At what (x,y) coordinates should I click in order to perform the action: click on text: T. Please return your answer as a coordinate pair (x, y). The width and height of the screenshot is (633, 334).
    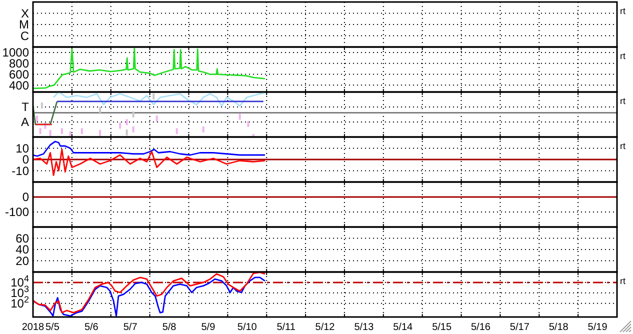
    Looking at the image, I should click on (26, 107).